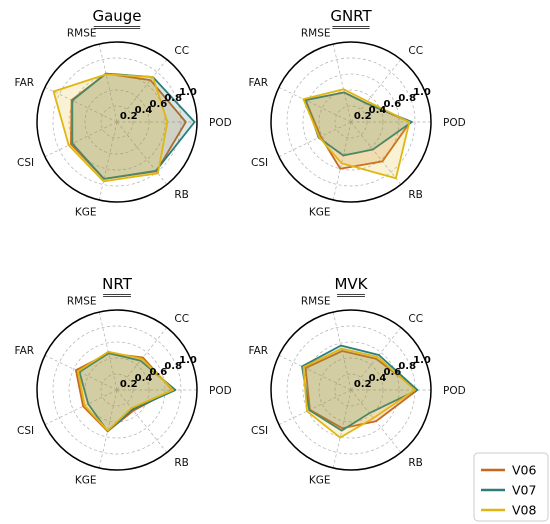 The image size is (550, 524). I want to click on legend-label-v07: V07, so click(524, 490).